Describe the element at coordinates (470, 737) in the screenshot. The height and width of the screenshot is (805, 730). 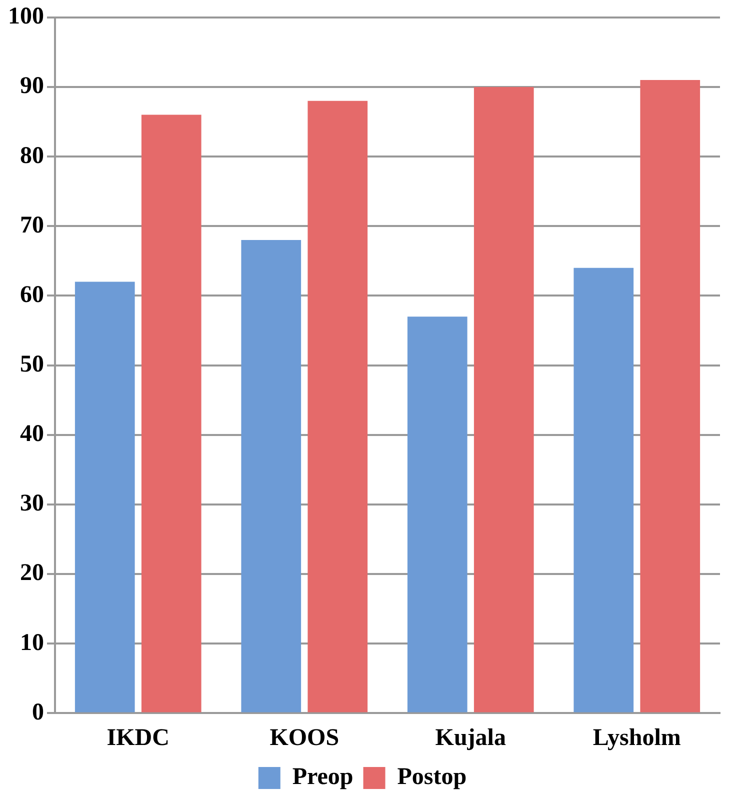
I see `x-tick-label: Kujala` at that location.